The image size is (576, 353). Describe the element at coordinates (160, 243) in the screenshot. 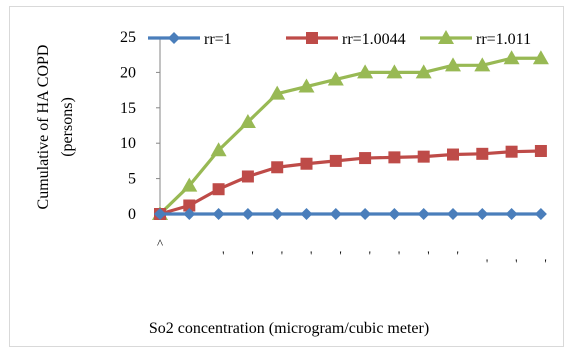

I see `x-tick-label: ^` at that location.